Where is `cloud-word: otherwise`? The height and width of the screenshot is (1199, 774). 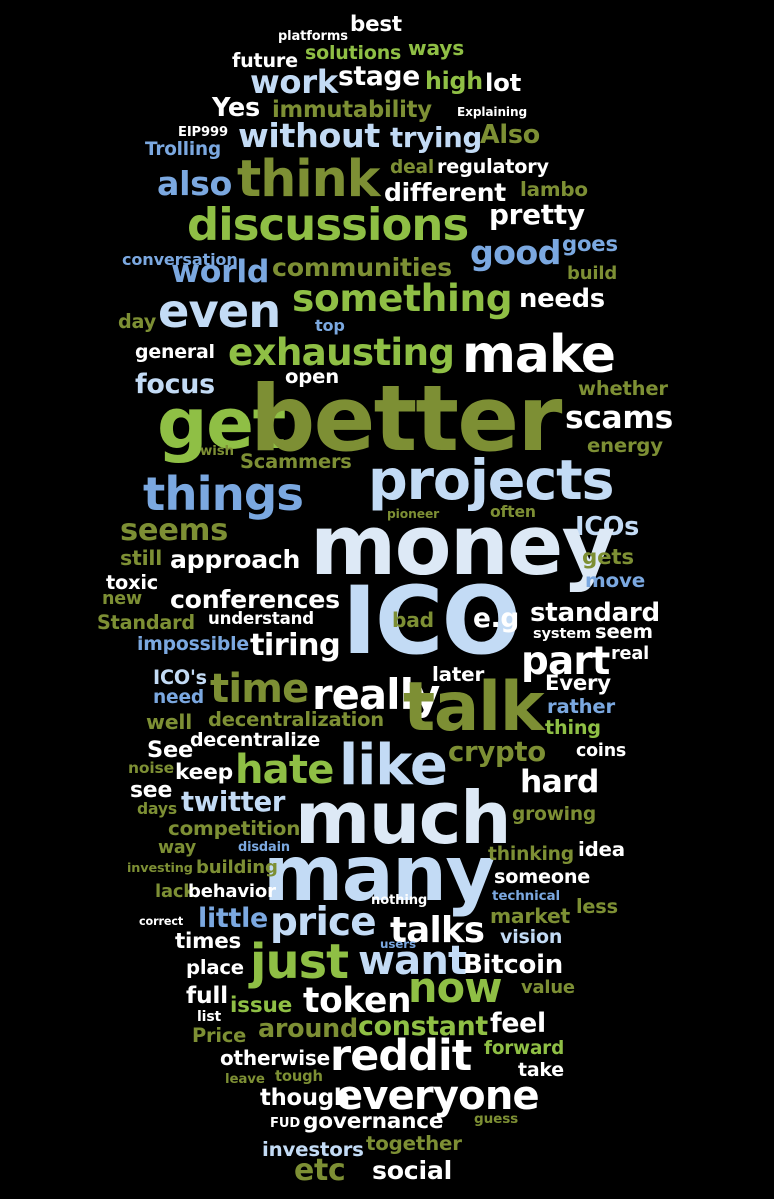 cloud-word: otherwise is located at coordinates (275, 1057).